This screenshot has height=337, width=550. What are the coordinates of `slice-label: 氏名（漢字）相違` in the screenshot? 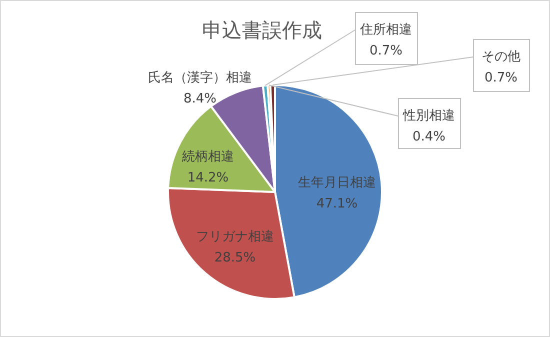 It's located at (200, 77).